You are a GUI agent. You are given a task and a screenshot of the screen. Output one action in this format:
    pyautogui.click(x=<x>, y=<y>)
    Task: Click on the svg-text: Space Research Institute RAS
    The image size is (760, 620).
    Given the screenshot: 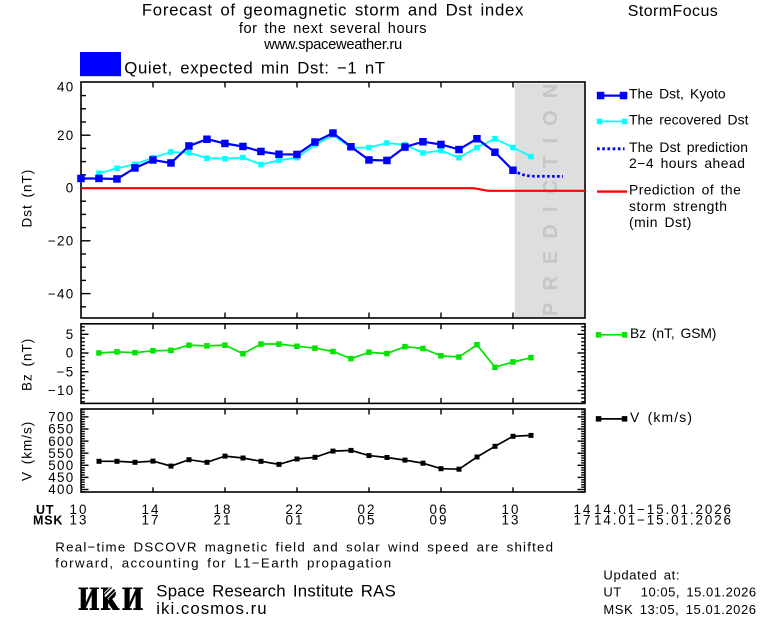 What is the action you would take?
    pyautogui.click(x=276, y=591)
    